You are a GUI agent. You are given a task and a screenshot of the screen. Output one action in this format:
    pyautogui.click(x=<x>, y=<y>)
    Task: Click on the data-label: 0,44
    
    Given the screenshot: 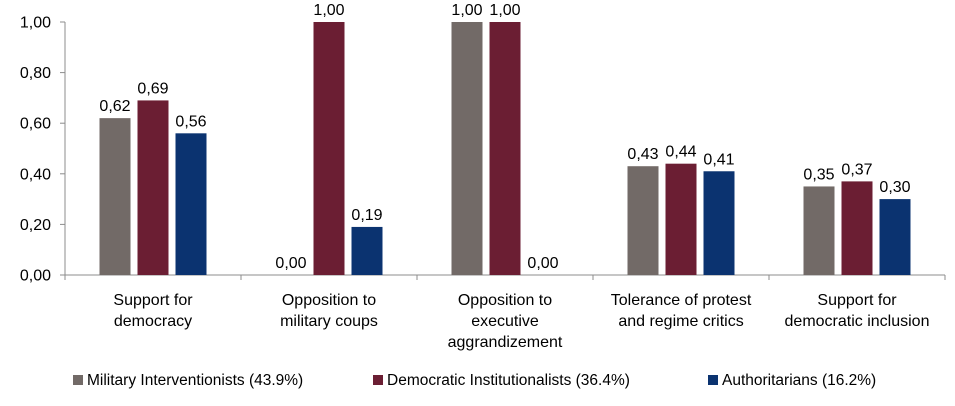 What is the action you would take?
    pyautogui.click(x=680, y=152)
    